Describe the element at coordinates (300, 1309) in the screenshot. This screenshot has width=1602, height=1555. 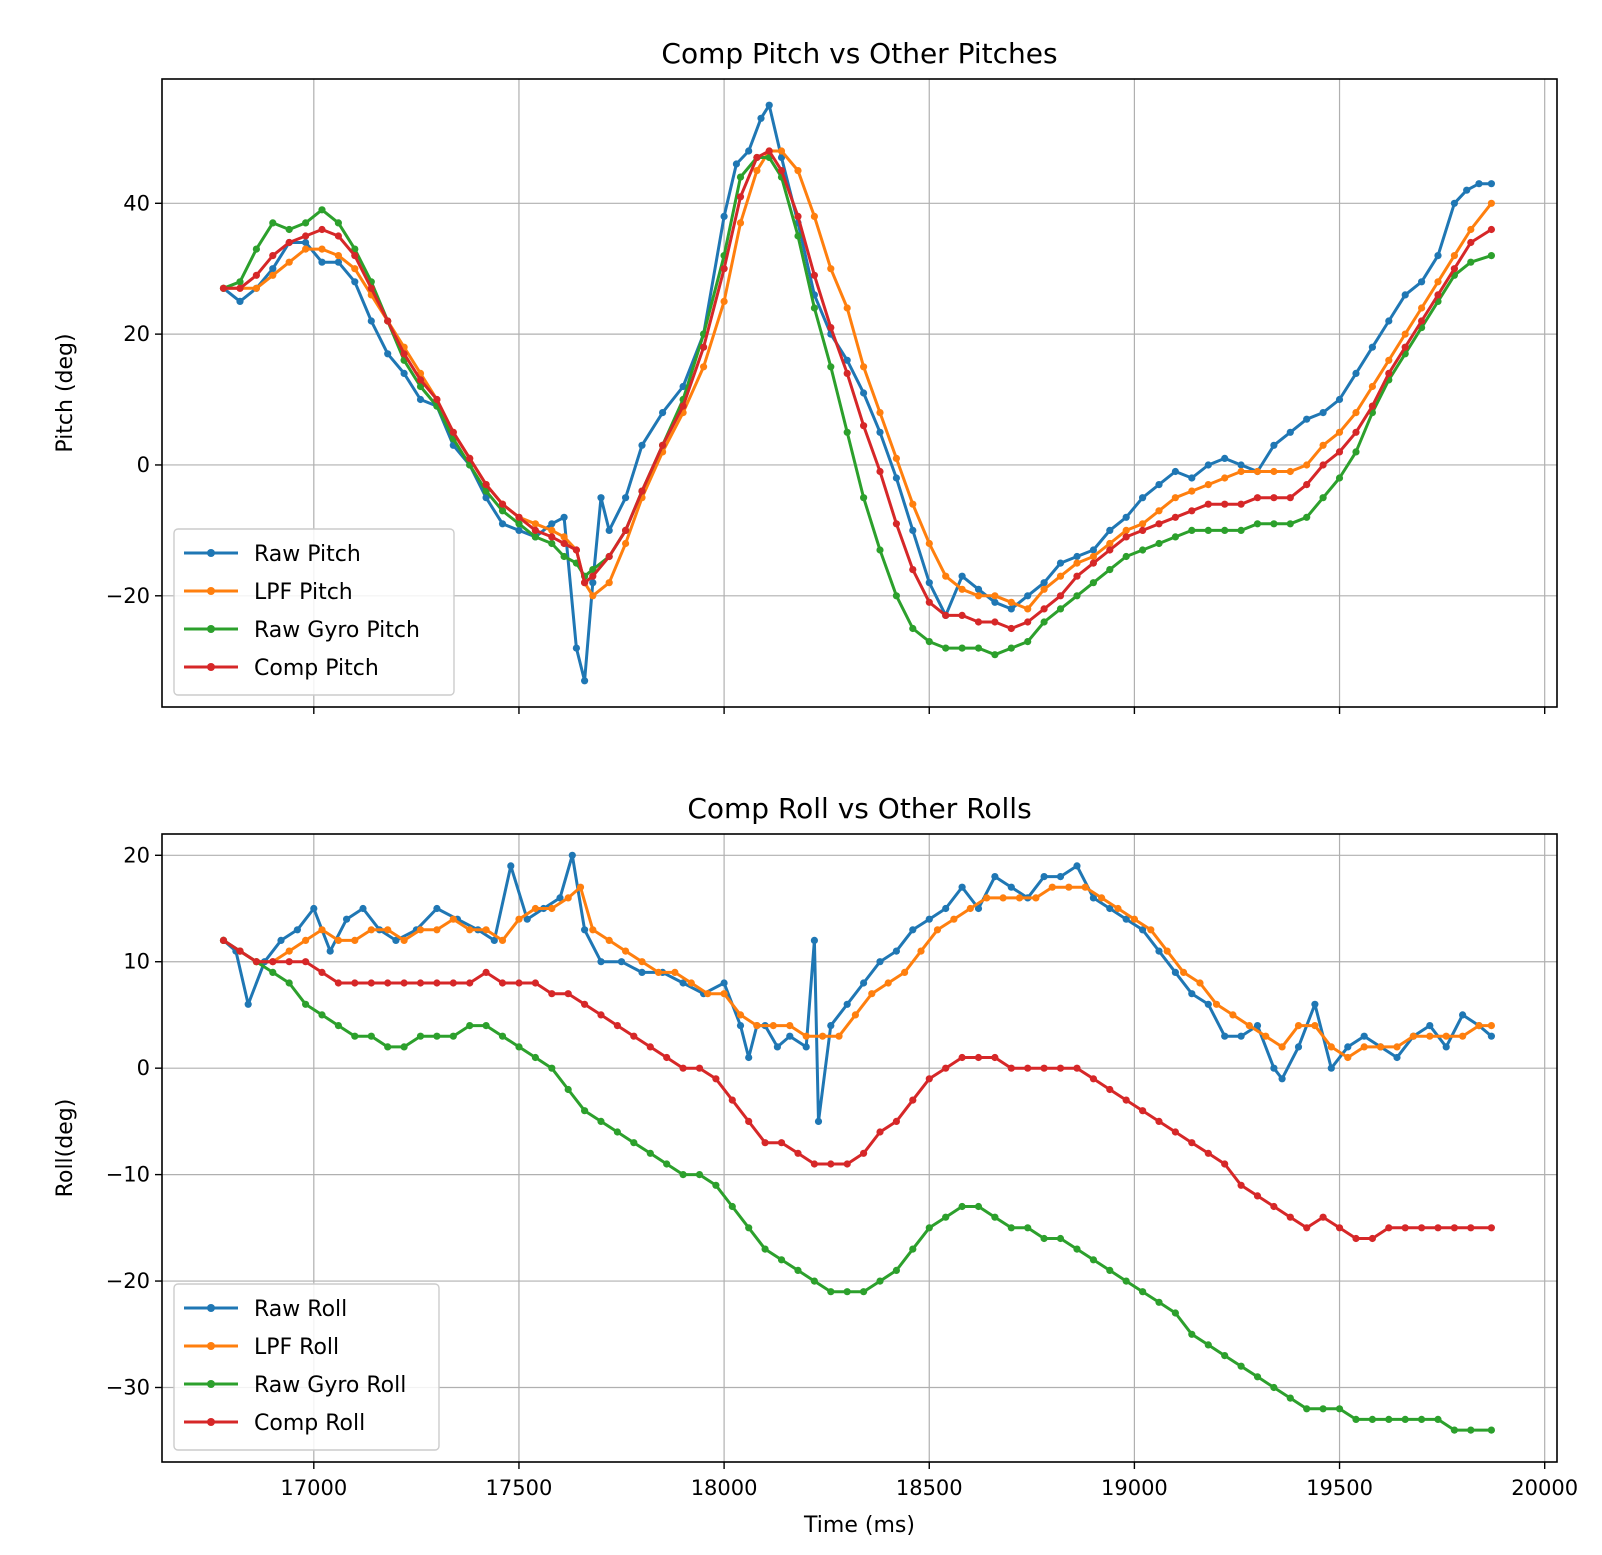
I see `legend-label-raw-roll: Raw Roll` at that location.